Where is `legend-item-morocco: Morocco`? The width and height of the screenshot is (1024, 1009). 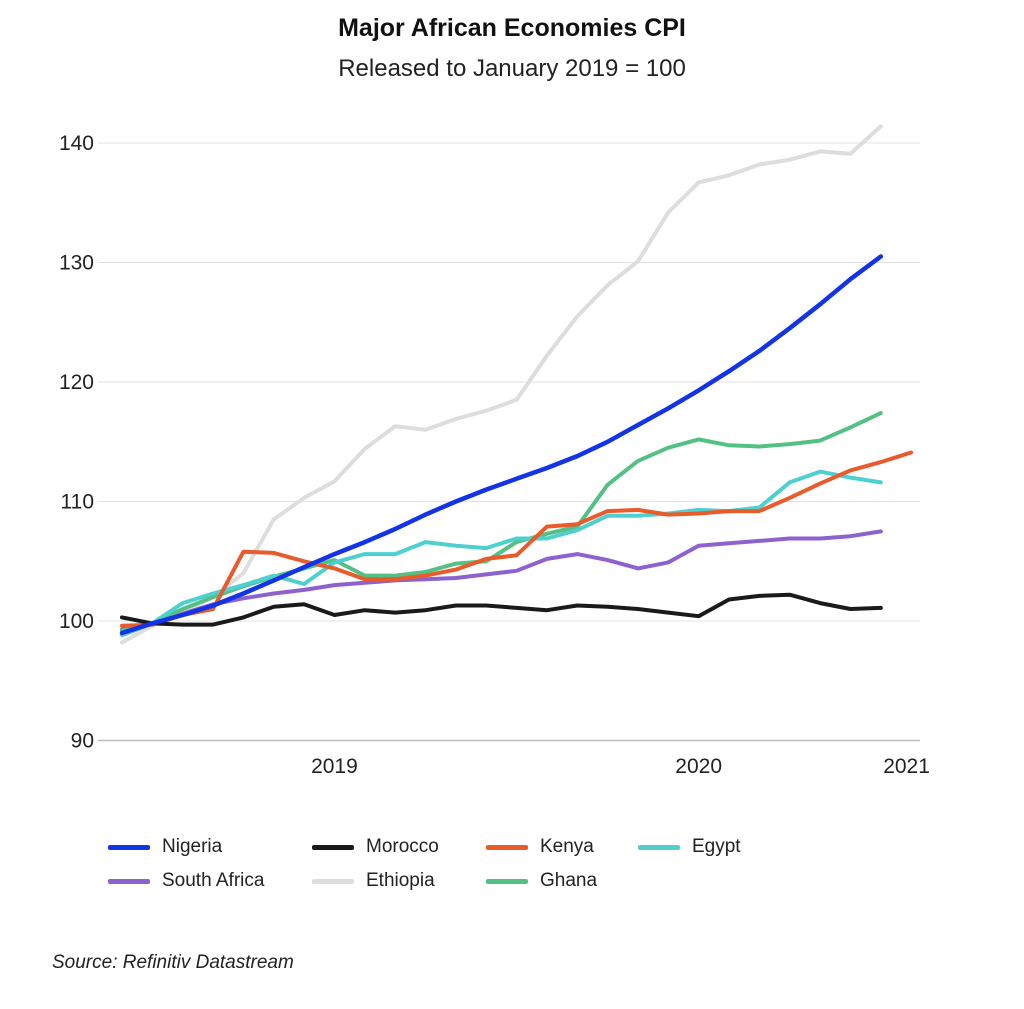 legend-item-morocco: Morocco is located at coordinates (375, 847).